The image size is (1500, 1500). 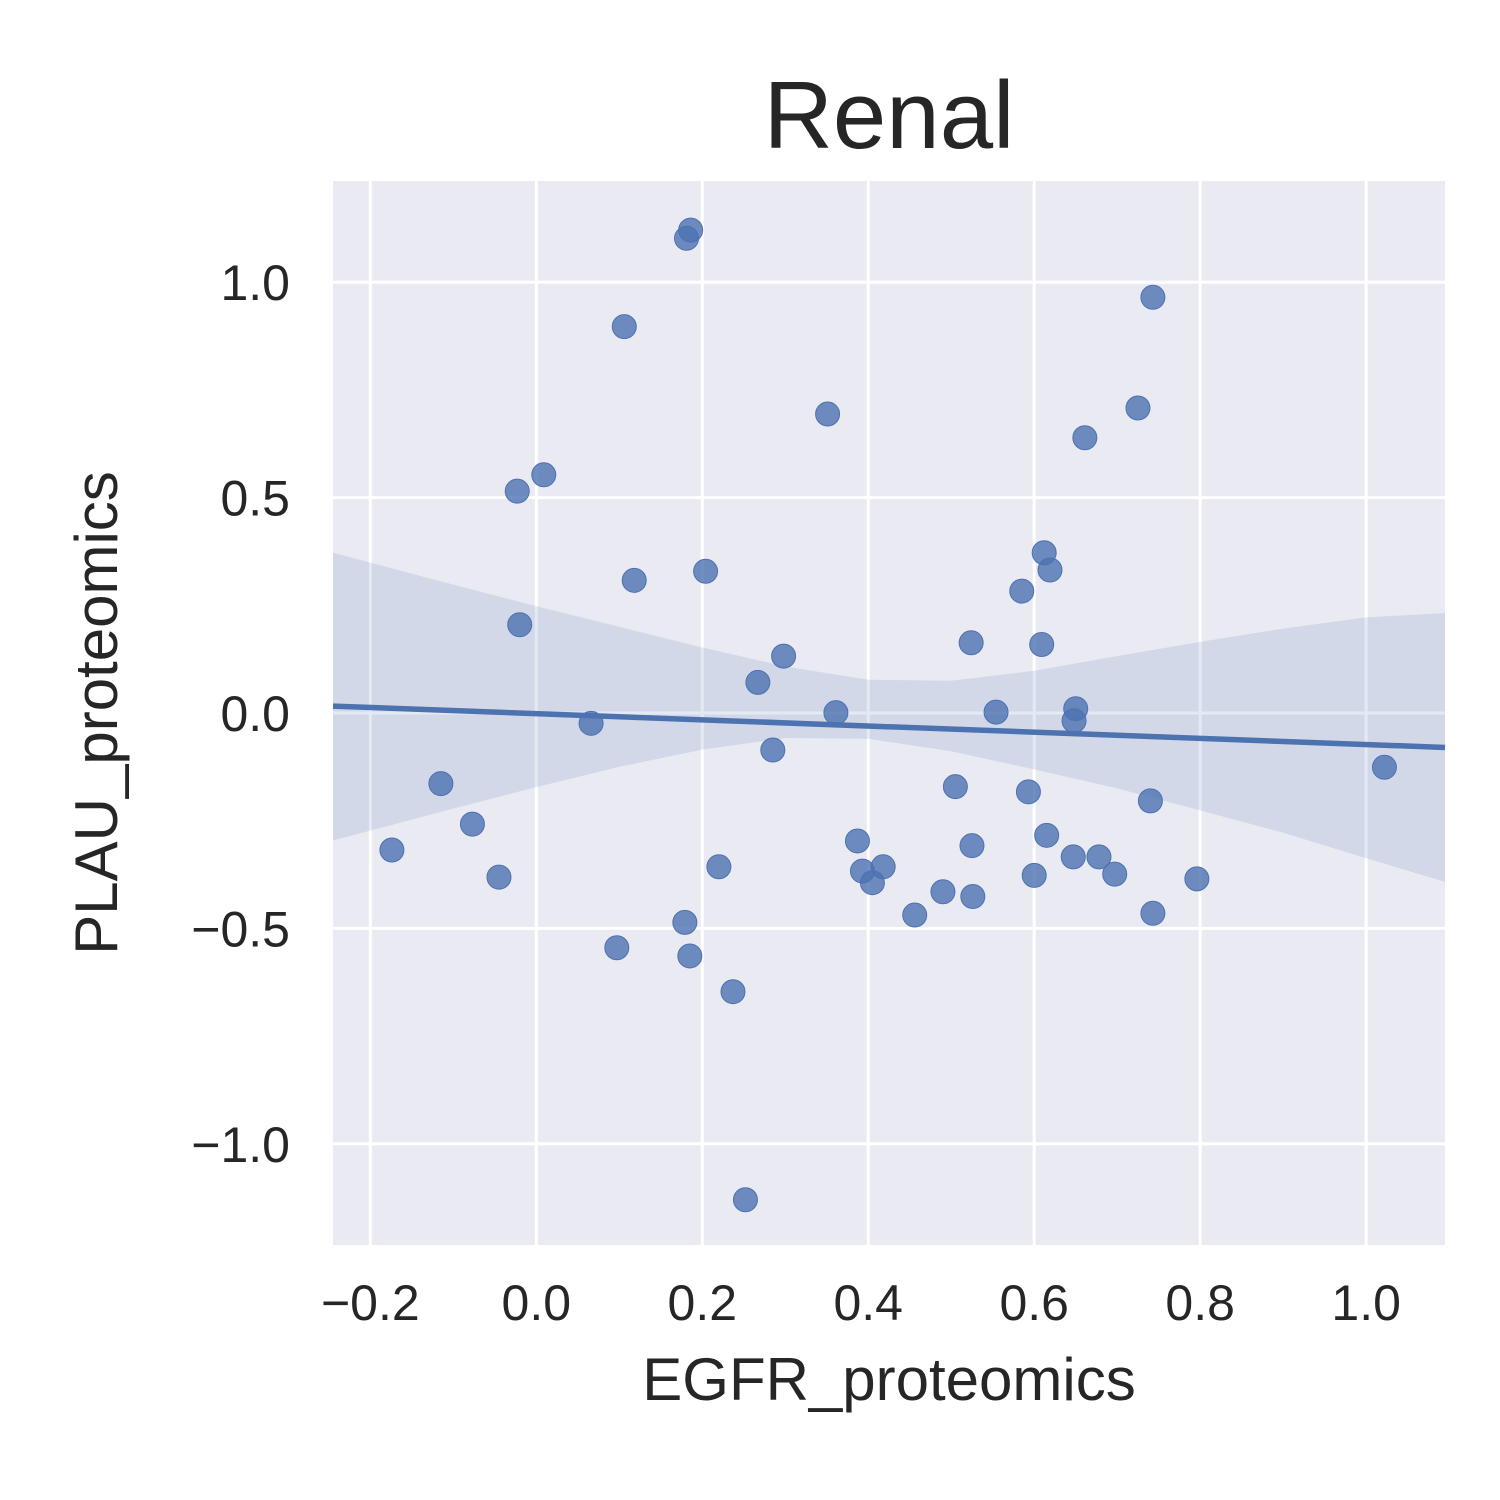 What do you see at coordinates (240, 929) in the screenshot?
I see `y-tick-label: −0.5` at bounding box center [240, 929].